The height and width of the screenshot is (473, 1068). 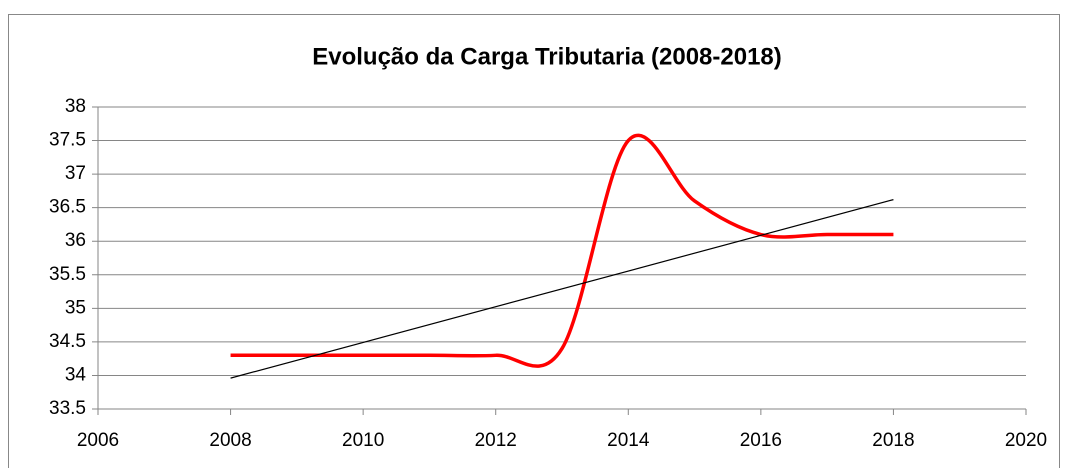 I want to click on x-tick-label: 2012, so click(x=496, y=440).